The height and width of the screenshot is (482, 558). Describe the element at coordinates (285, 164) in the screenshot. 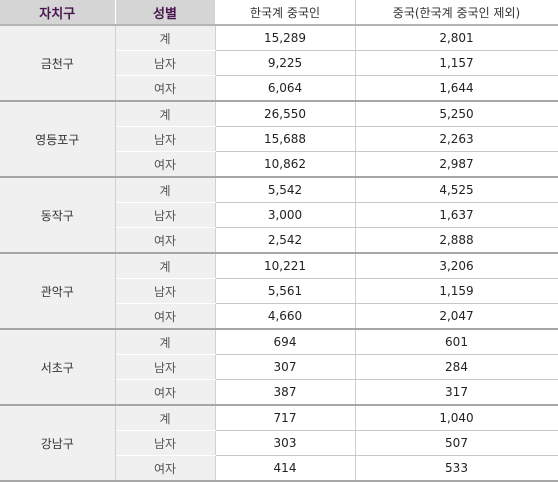

I see `korean-chinese-cell: 10,862` at that location.